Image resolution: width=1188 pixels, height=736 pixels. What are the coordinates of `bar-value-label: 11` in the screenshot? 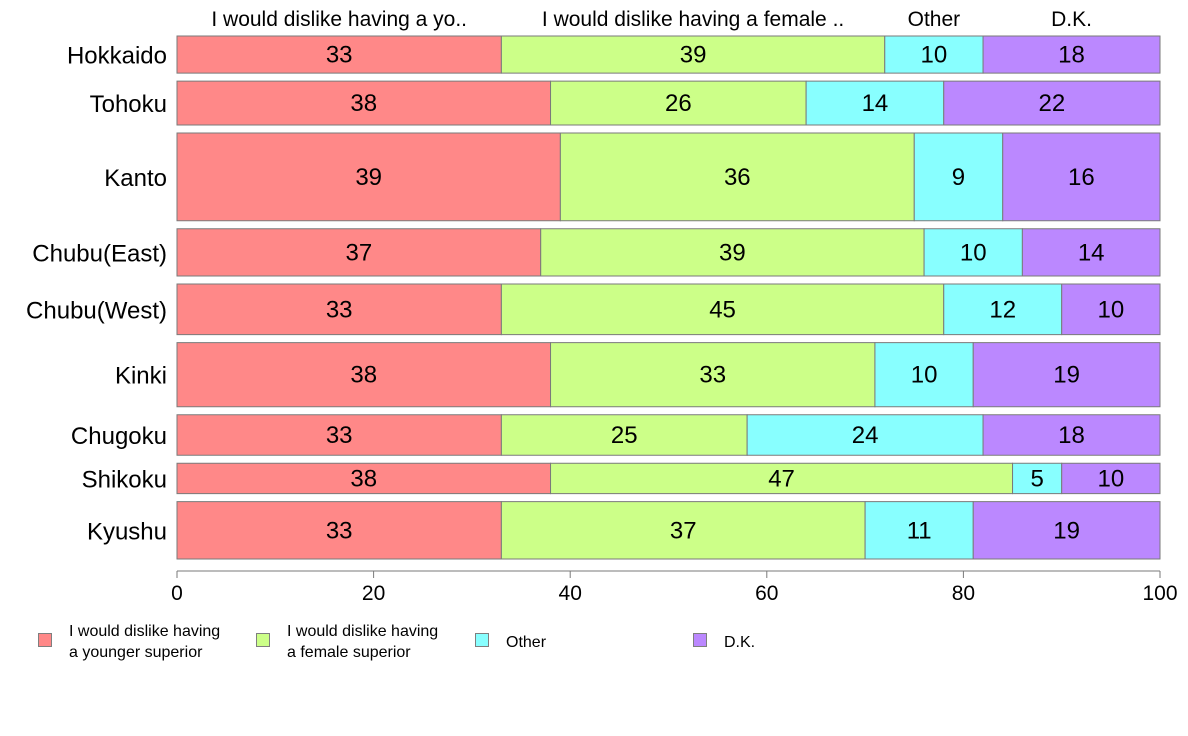 It's located at (919, 530).